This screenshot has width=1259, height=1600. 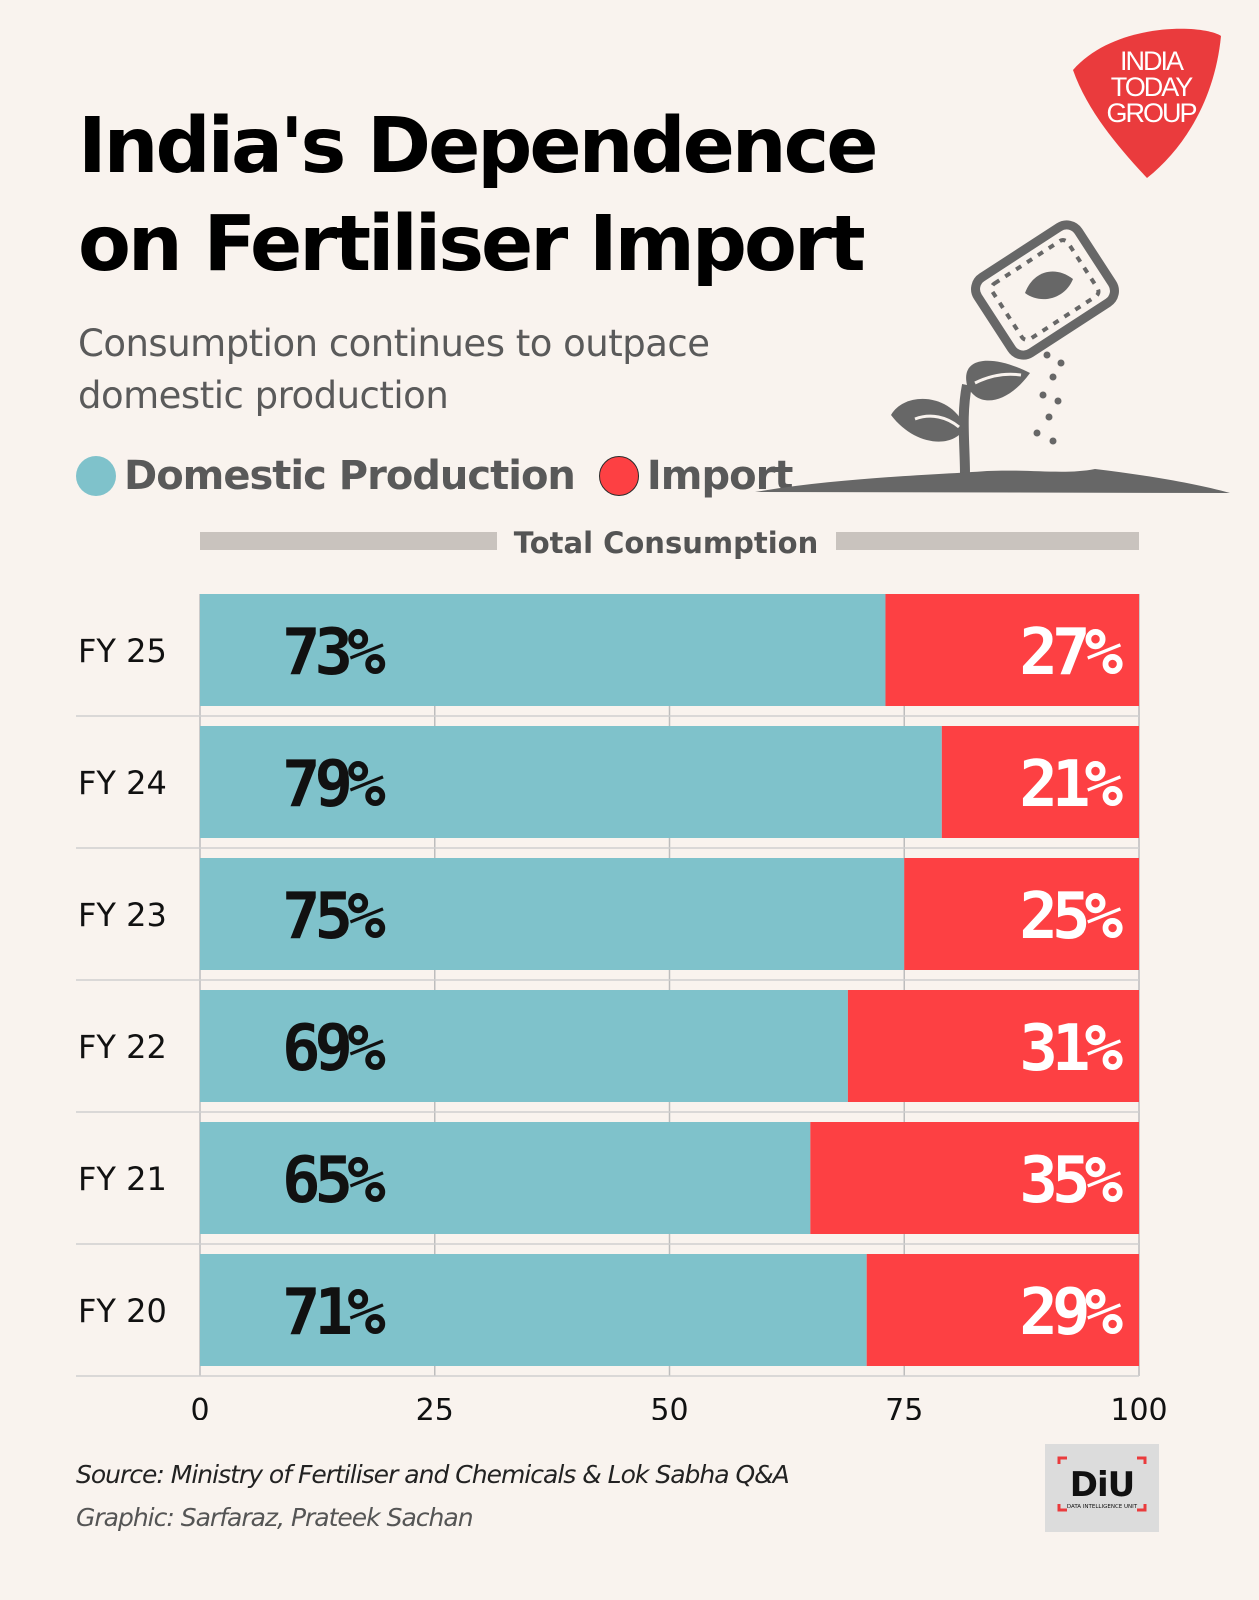 I want to click on title-line-2: on Fertiliser Import, so click(x=472, y=244).